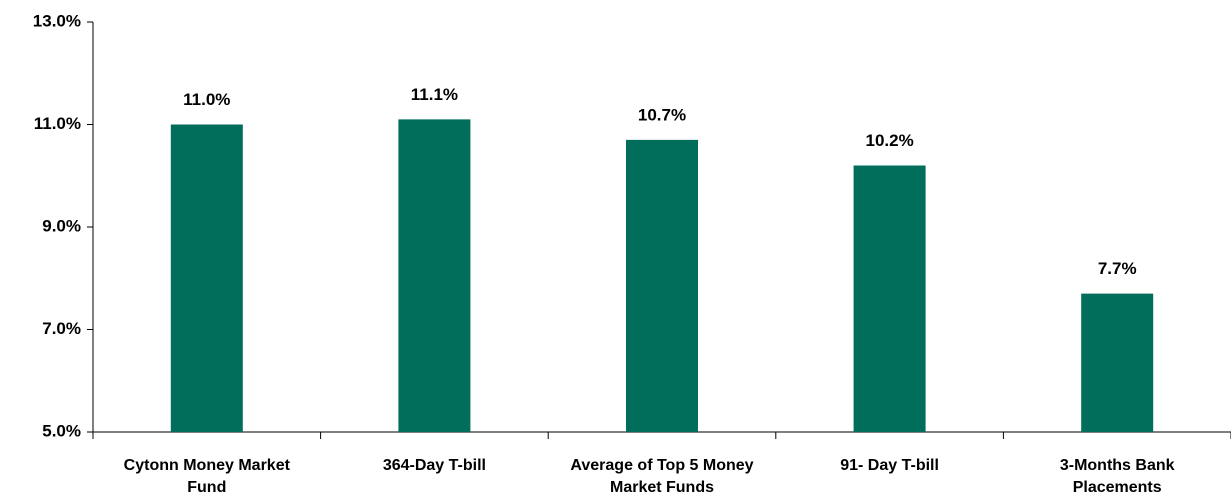  Describe the element at coordinates (57, 20) in the screenshot. I see `y-tick-label: 13.0%` at that location.